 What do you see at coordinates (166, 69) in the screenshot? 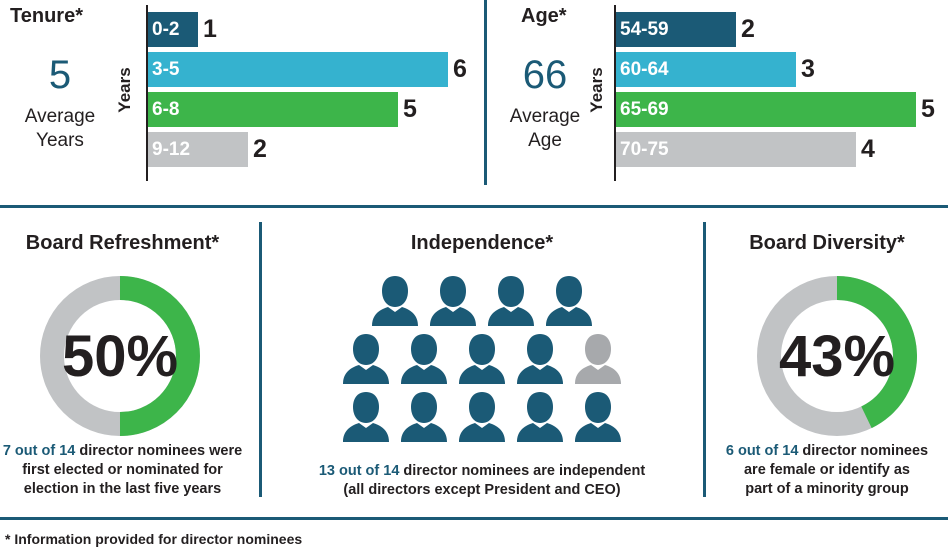
I see `tenure-bar-label-3-5: 3-5` at bounding box center [166, 69].